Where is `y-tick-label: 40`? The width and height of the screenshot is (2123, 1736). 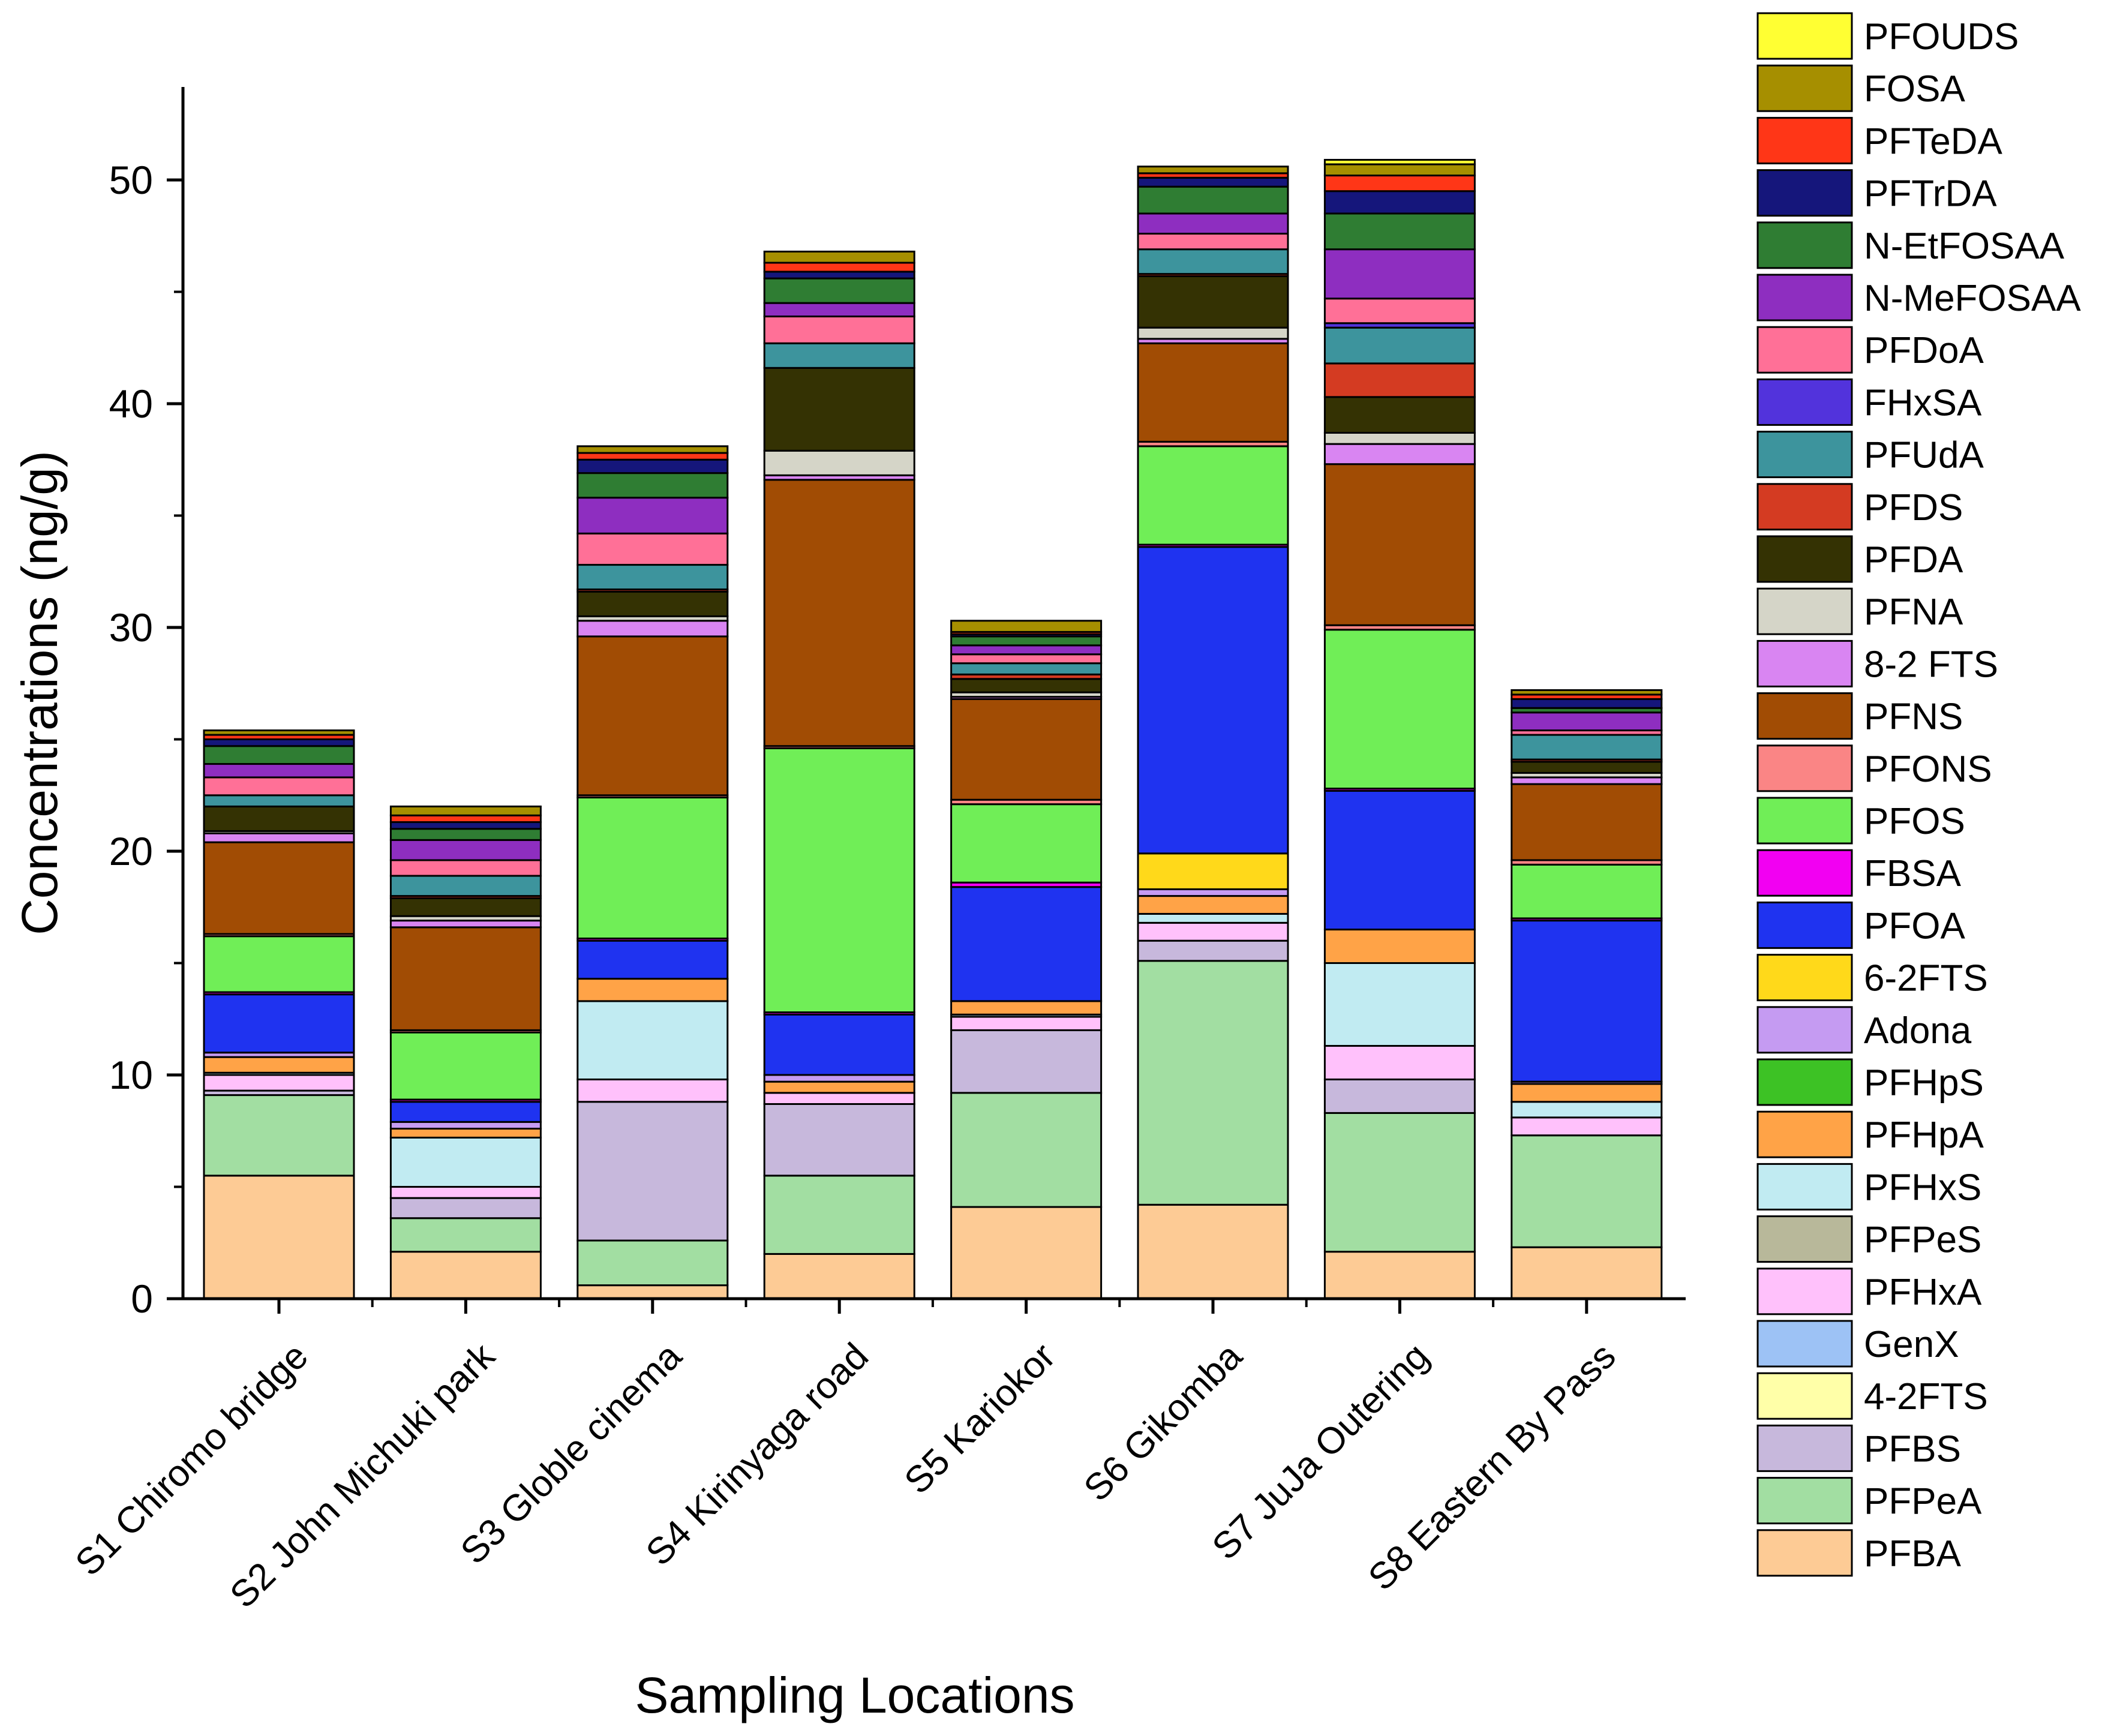 y-tick-label: 40 is located at coordinates (131, 404).